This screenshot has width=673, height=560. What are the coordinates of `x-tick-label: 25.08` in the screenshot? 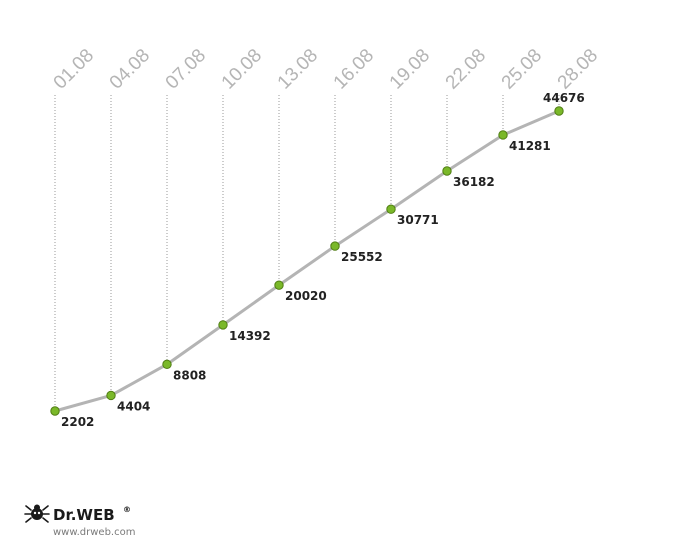 It's located at (522, 69).